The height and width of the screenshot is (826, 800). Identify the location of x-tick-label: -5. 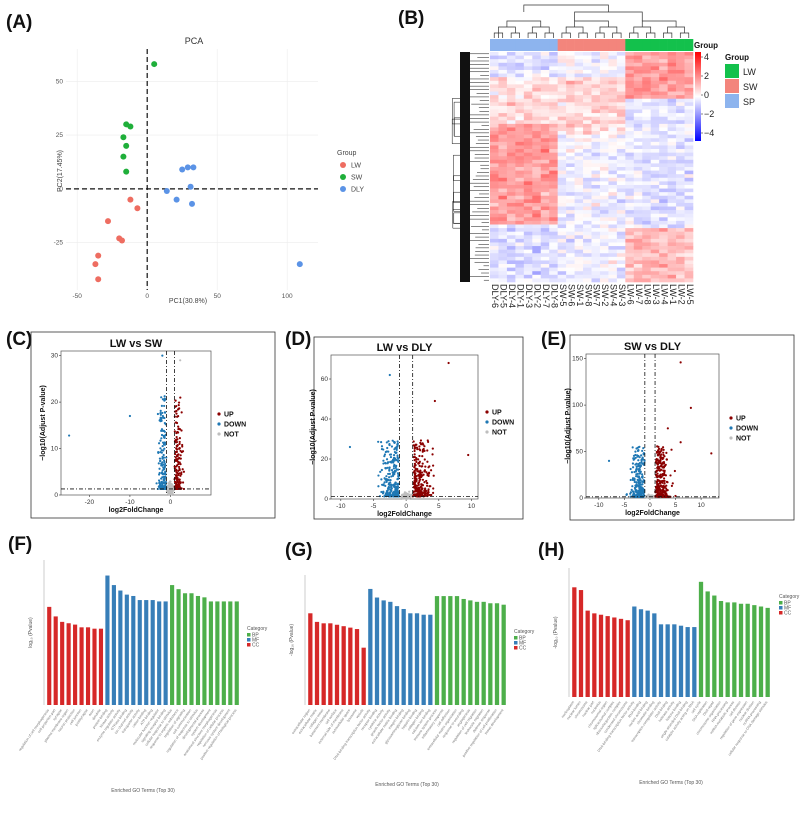
(624, 505).